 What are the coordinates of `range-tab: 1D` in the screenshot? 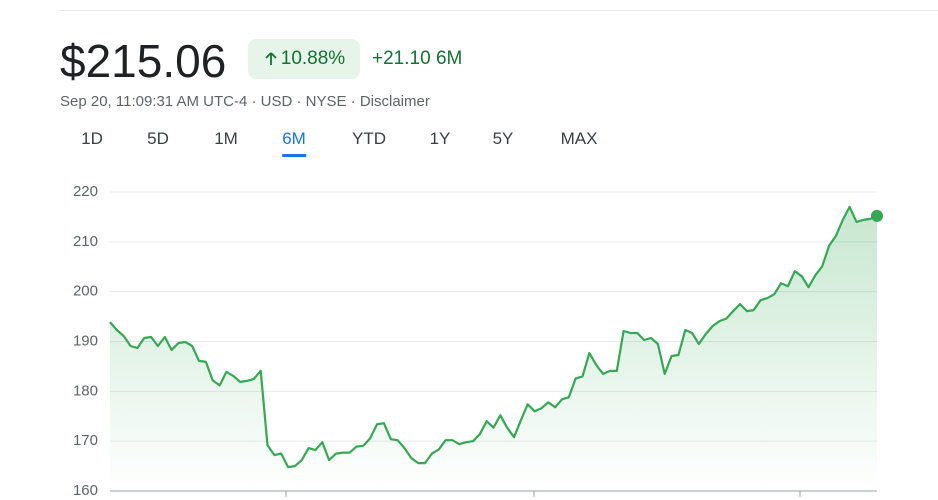 It's located at (92, 138).